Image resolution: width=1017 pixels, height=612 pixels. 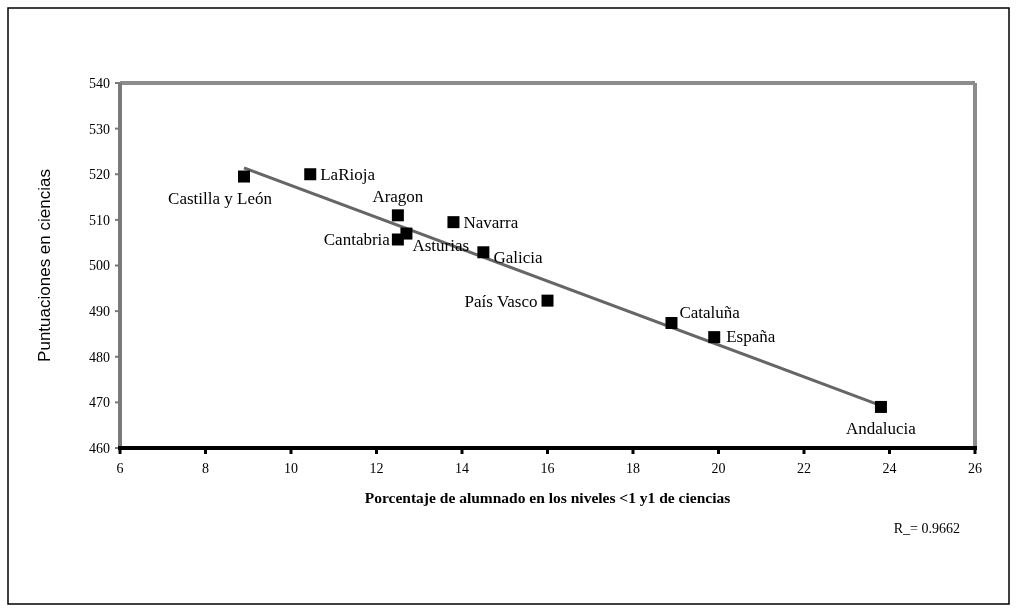 What do you see at coordinates (633, 468) in the screenshot?
I see `x-tick-label: 18` at bounding box center [633, 468].